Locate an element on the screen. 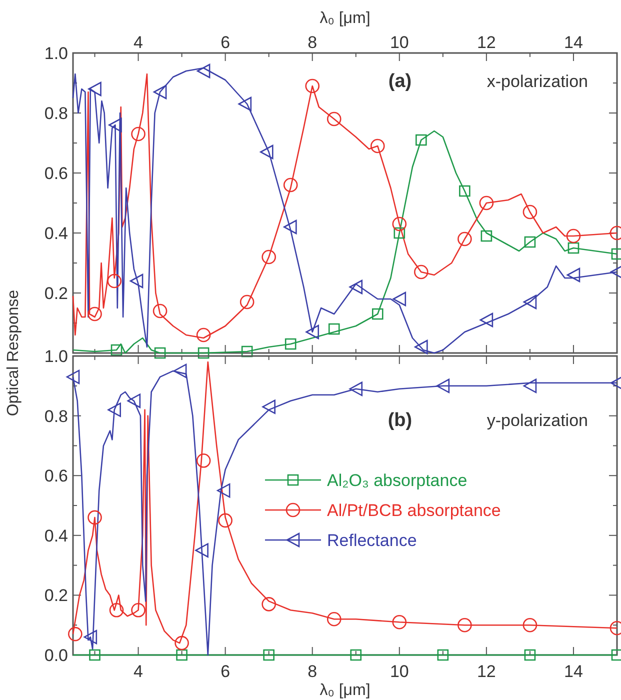  annotation: x-polarization is located at coordinates (537, 81).